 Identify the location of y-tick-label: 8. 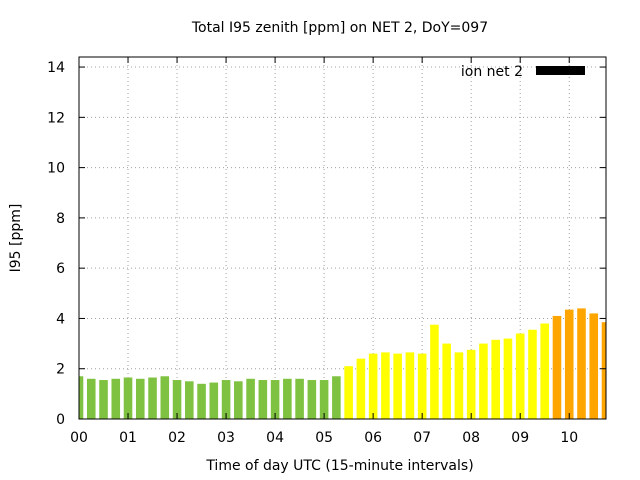
(60, 219).